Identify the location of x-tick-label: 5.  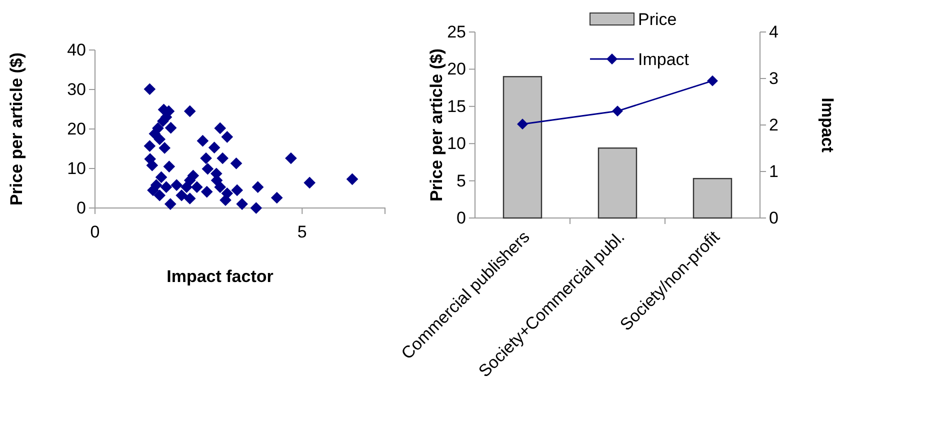
(302, 232).